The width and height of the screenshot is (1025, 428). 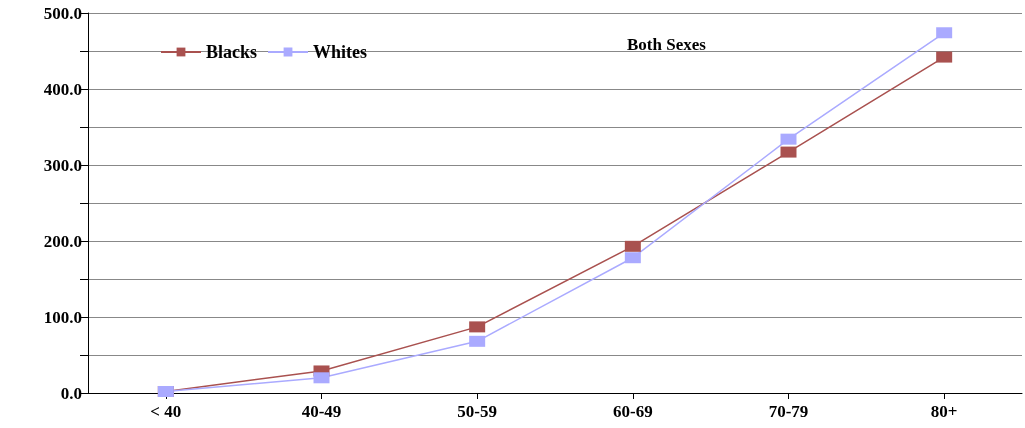 What do you see at coordinates (62, 317) in the screenshot?
I see `y-tick-label: 100.0` at bounding box center [62, 317].